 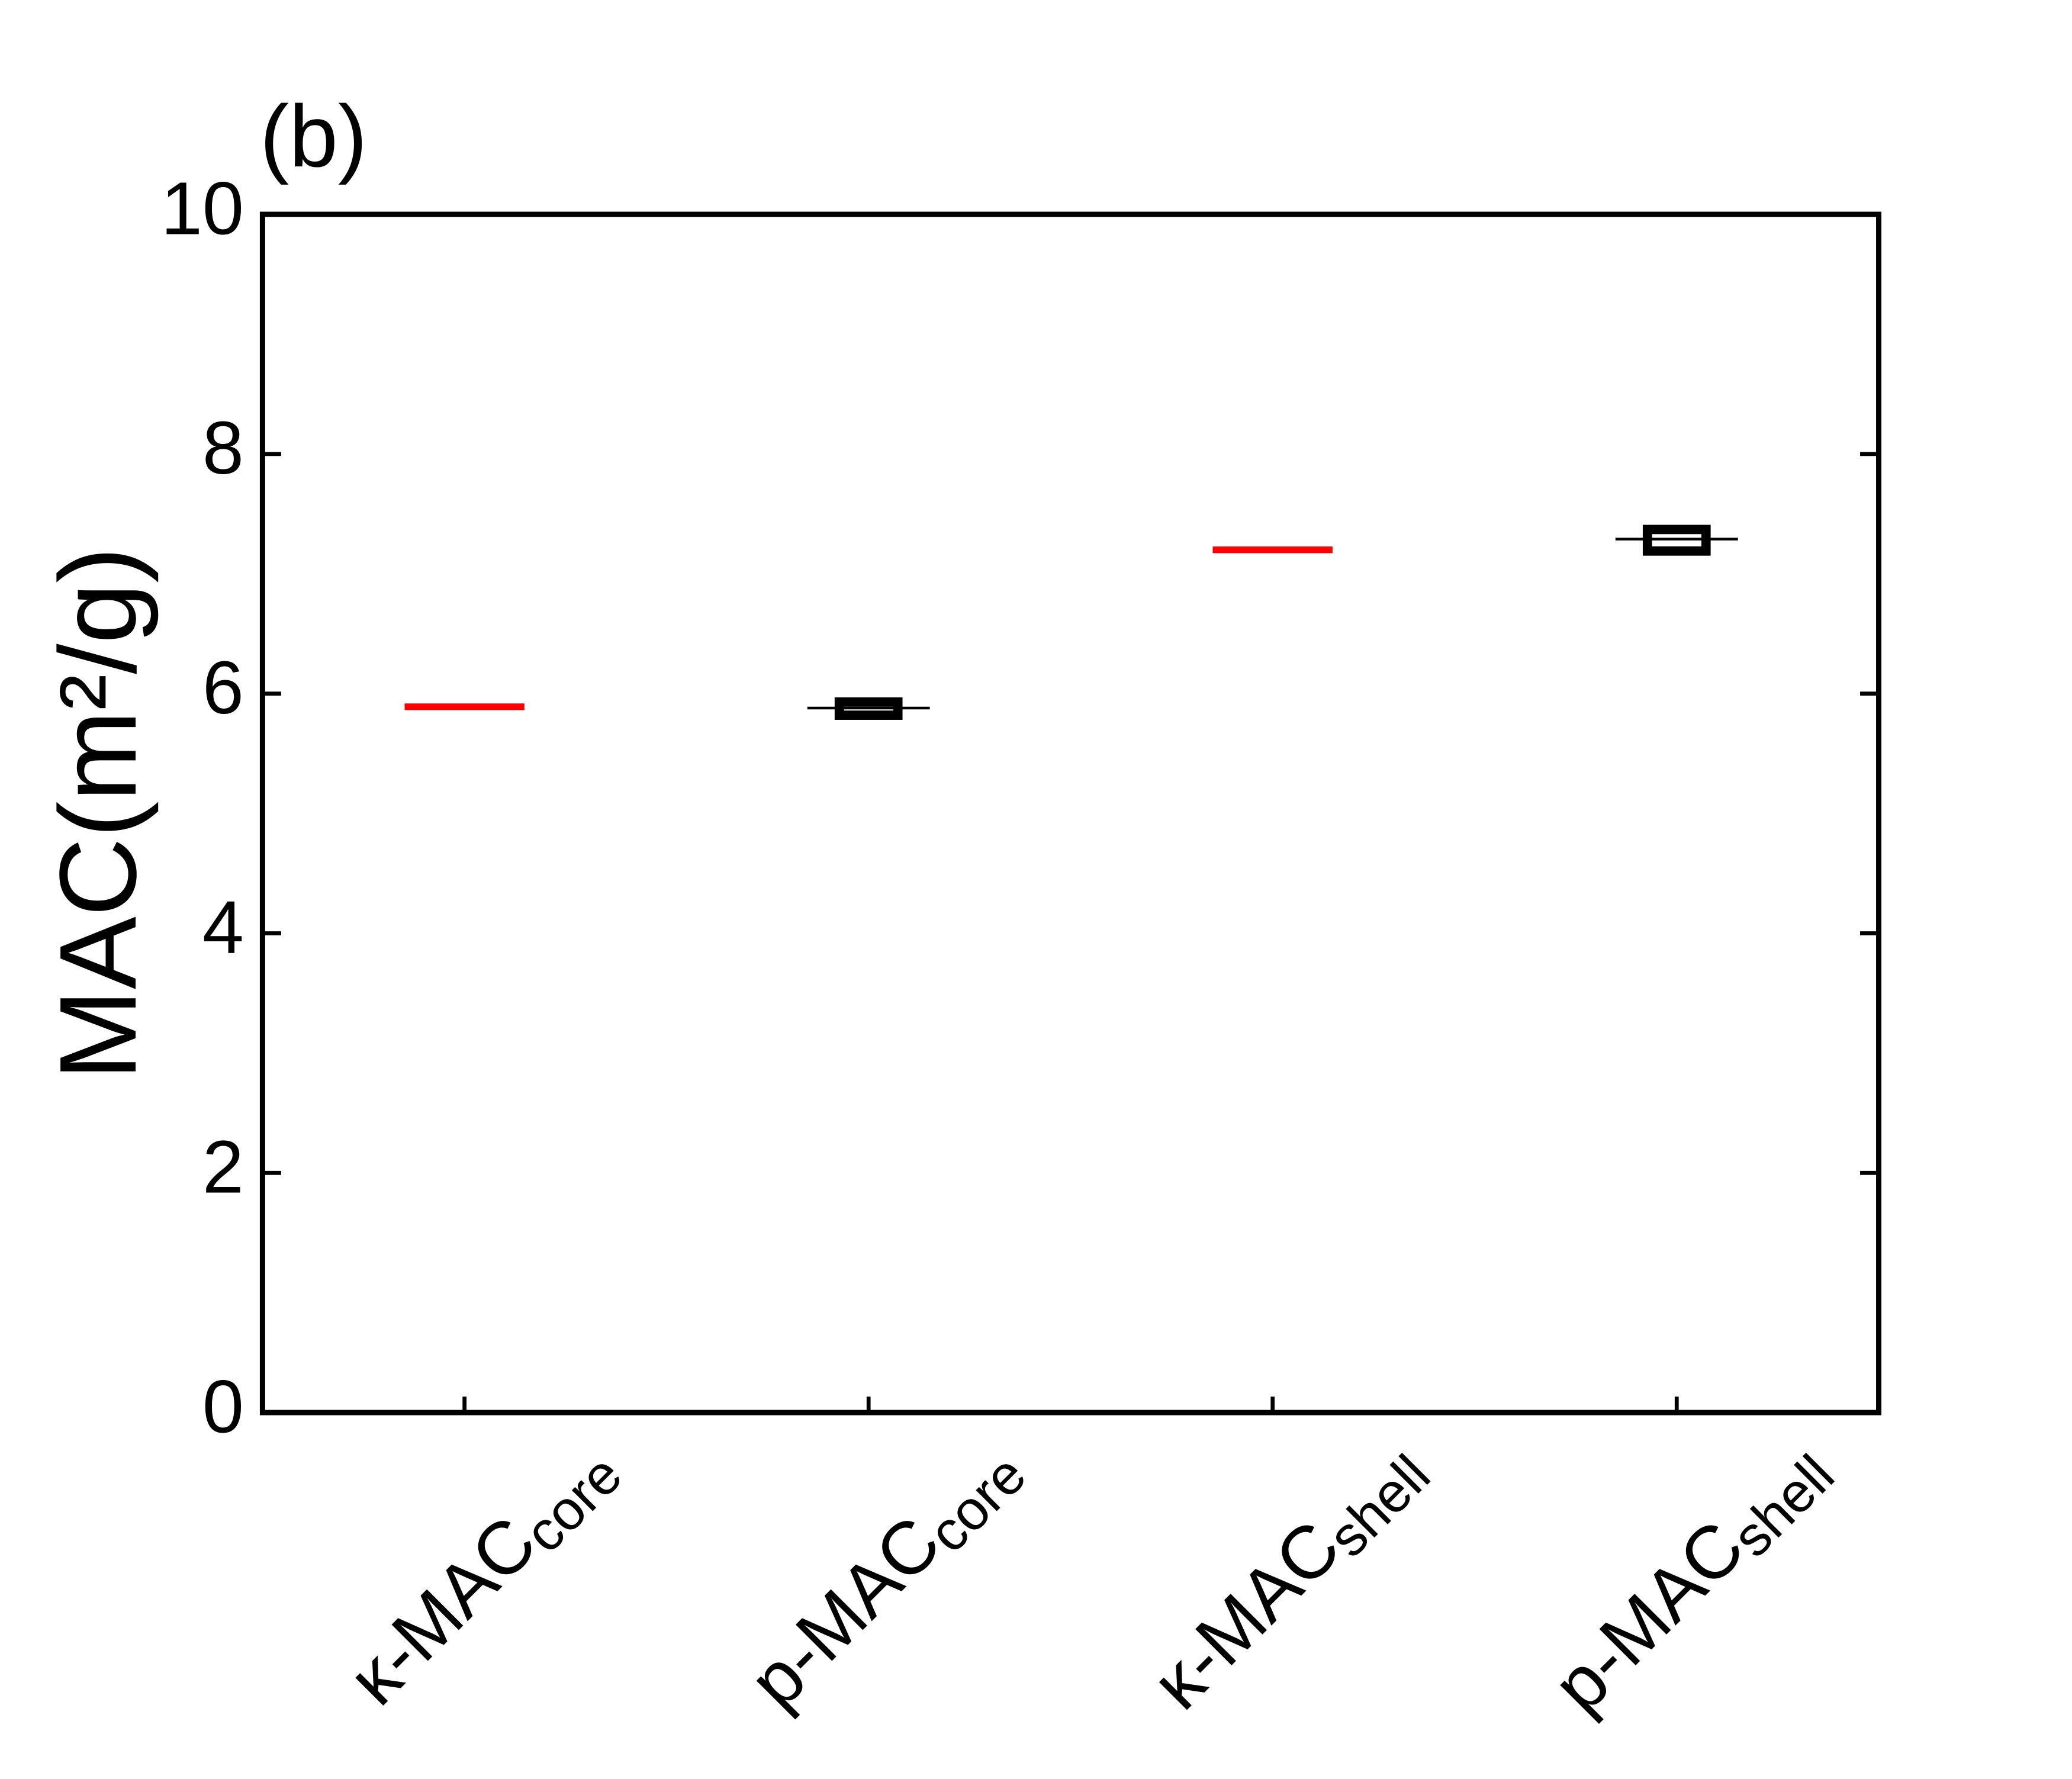 What do you see at coordinates (223, 927) in the screenshot?
I see `y-tick-label: 4` at bounding box center [223, 927].